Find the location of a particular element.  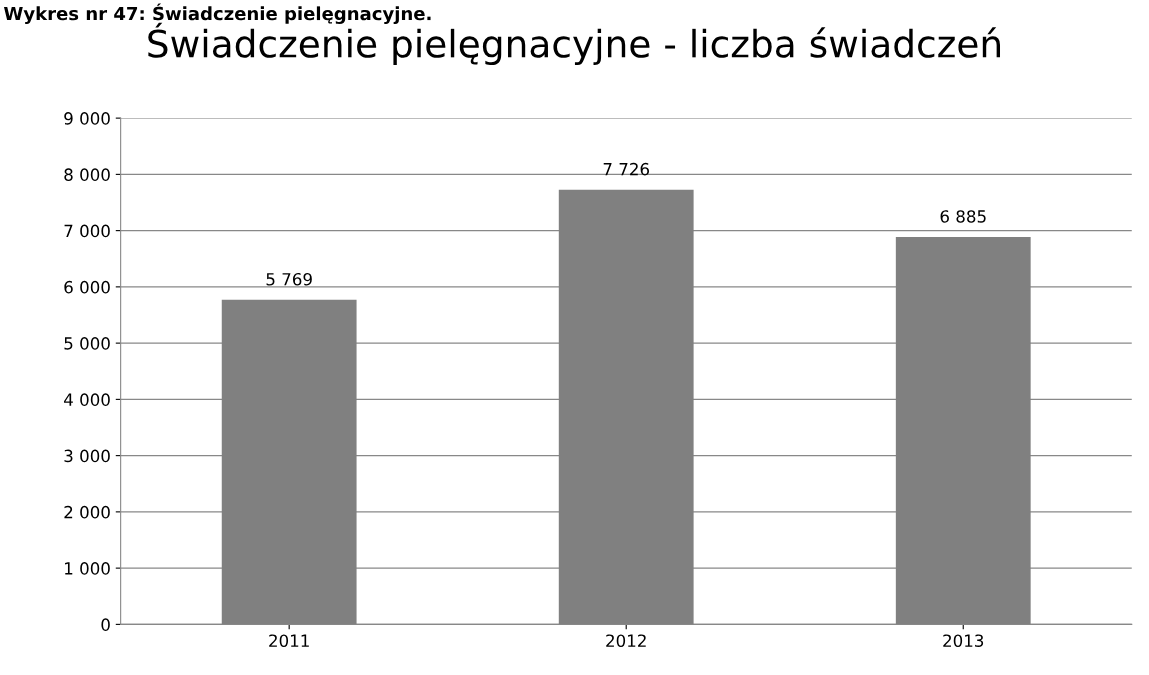

x-tick-label: 2013 is located at coordinates (963, 640).